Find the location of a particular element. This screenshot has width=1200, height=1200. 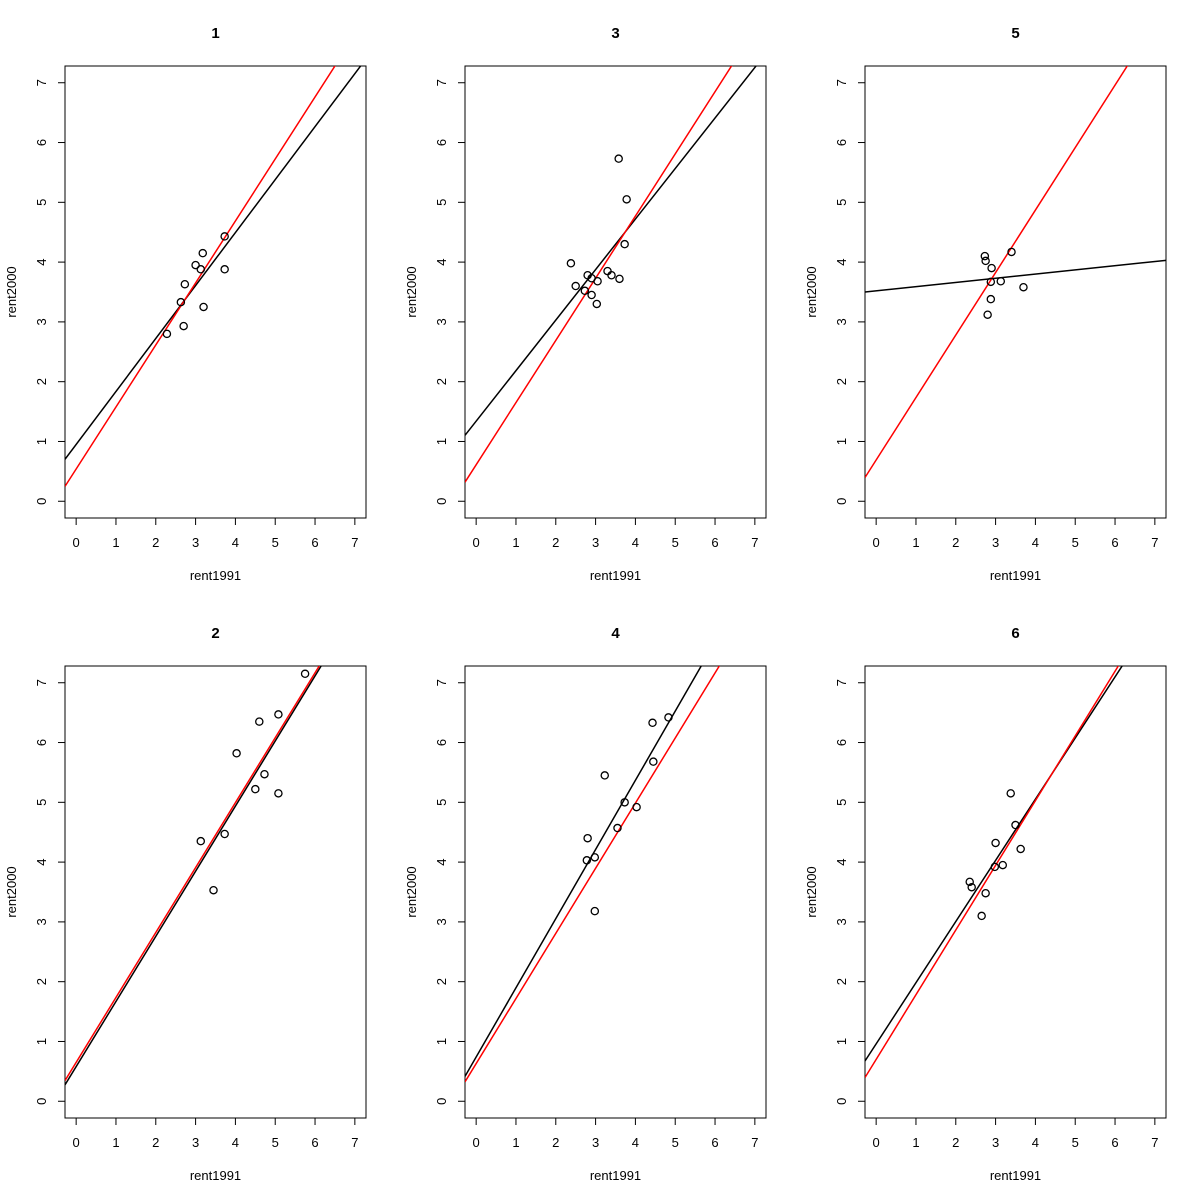

panel-title: 1 is located at coordinates (215, 33).